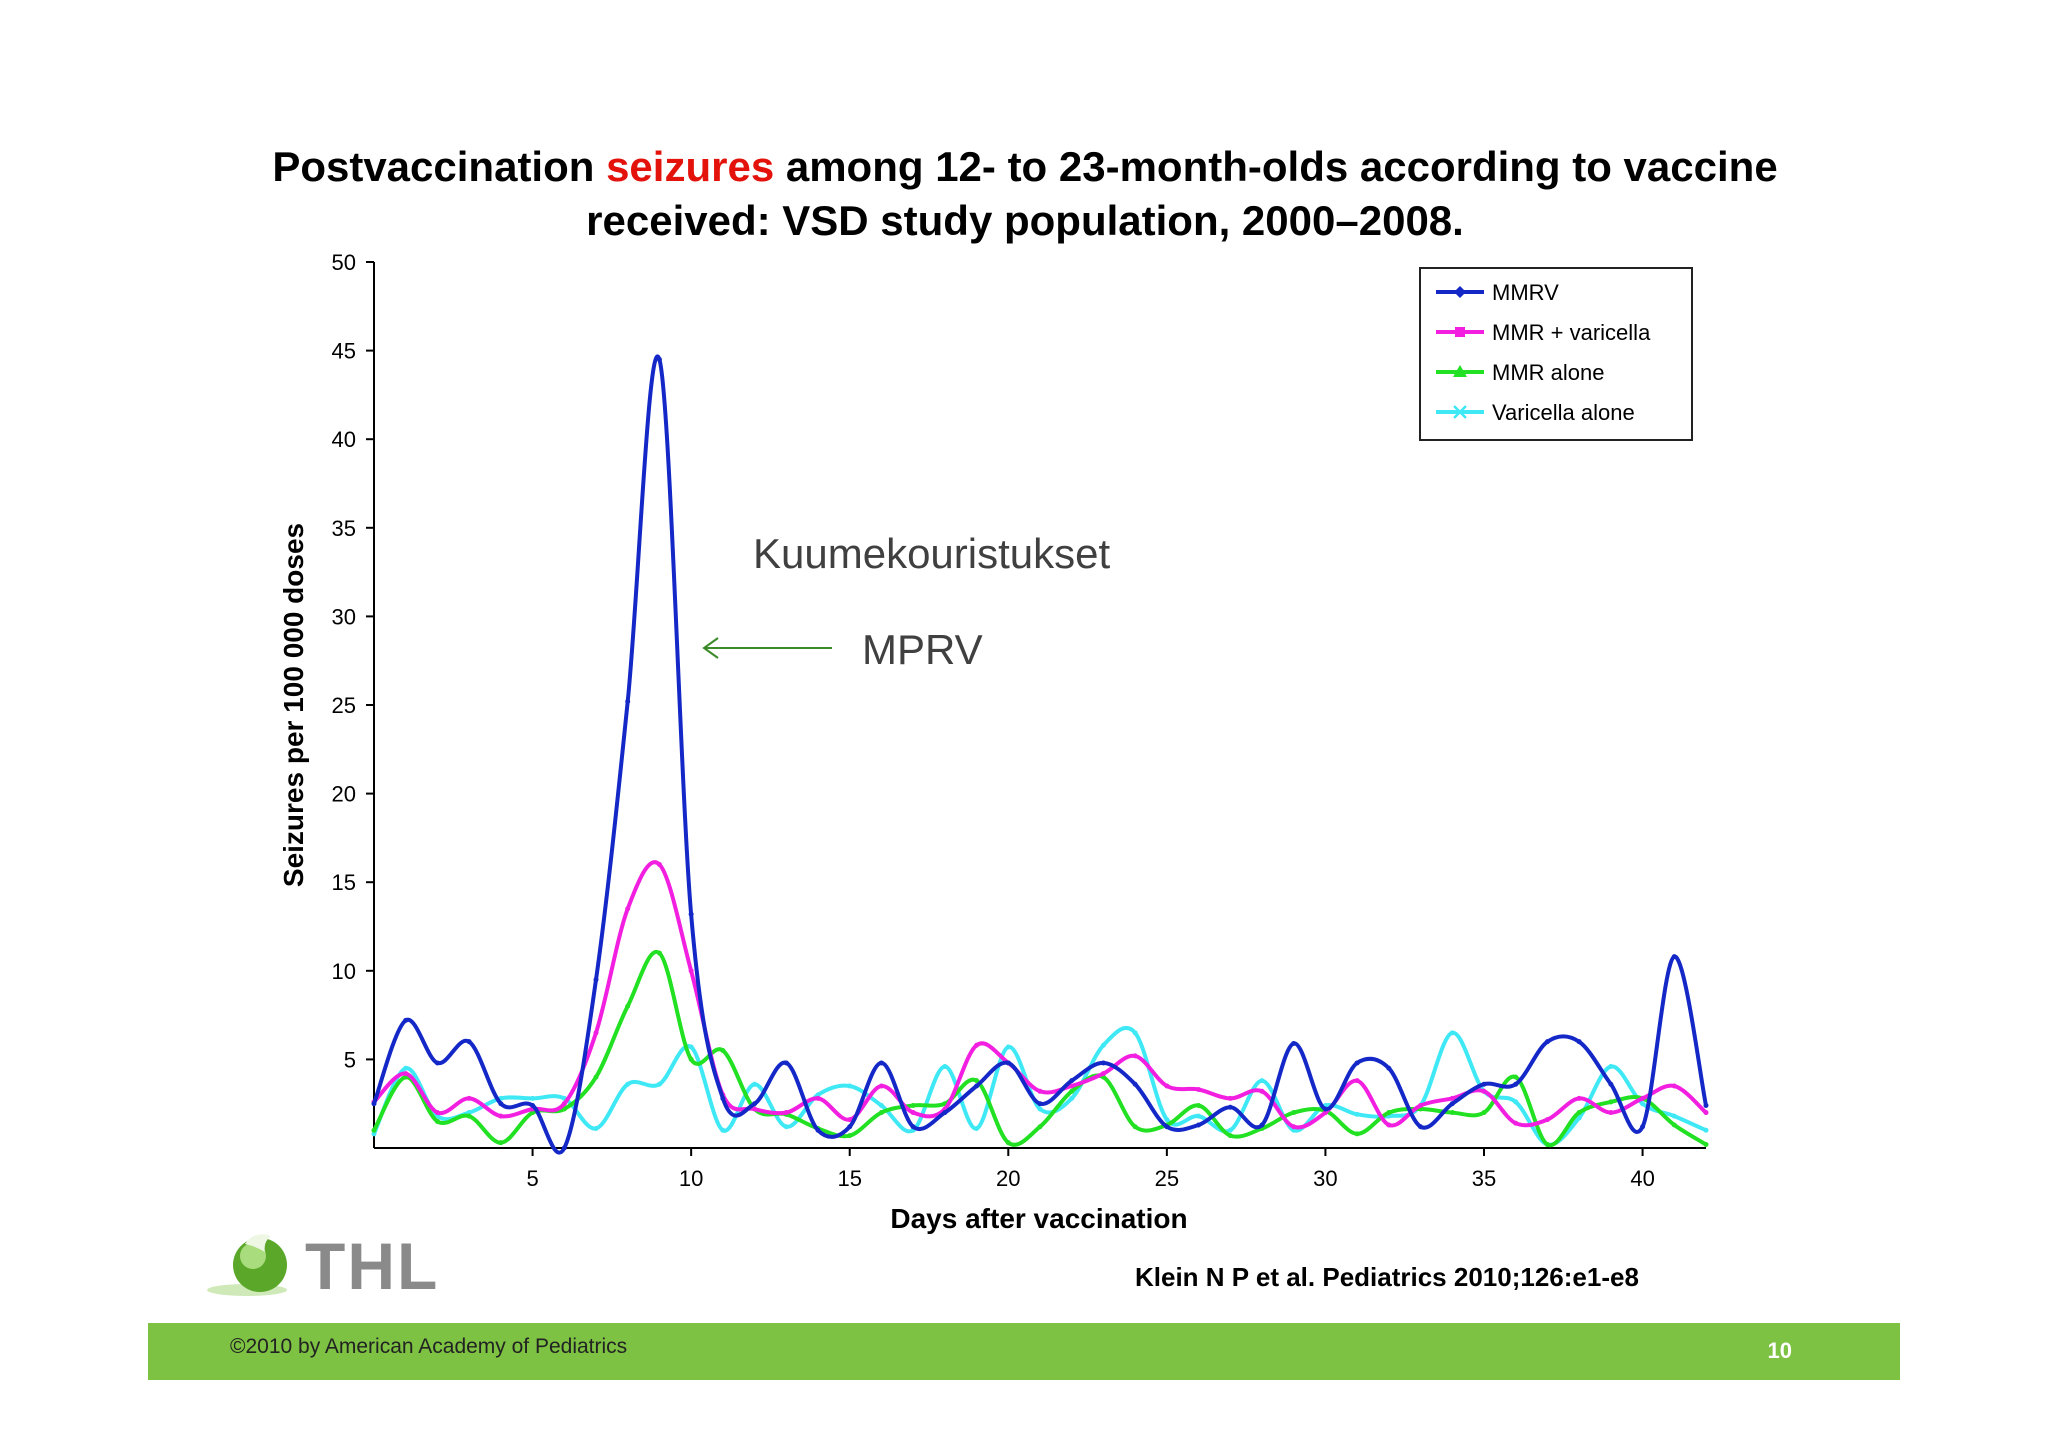 The image size is (2048, 1447). What do you see at coordinates (1325, 1178) in the screenshot?
I see `x-tick-label: 30` at bounding box center [1325, 1178].